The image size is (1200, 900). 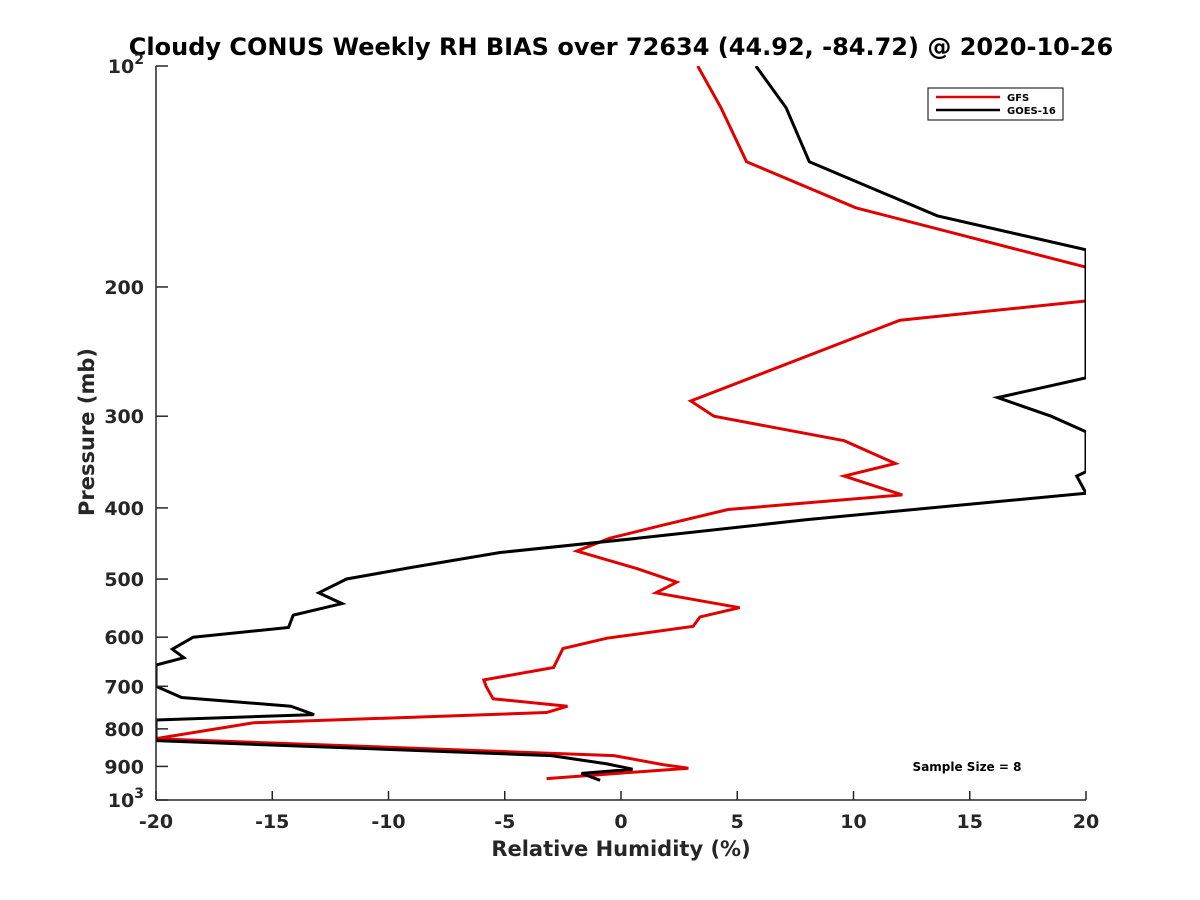 What do you see at coordinates (1018, 98) in the screenshot?
I see `legend-label-gfs: GFS` at bounding box center [1018, 98].